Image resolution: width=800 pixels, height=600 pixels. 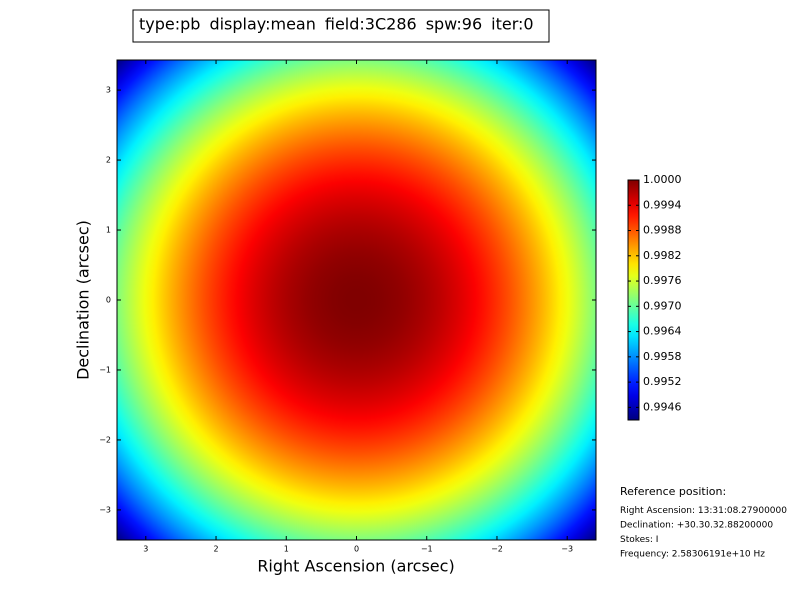 I want to click on colorbar-tick-label: 0.9964, so click(x=662, y=331).